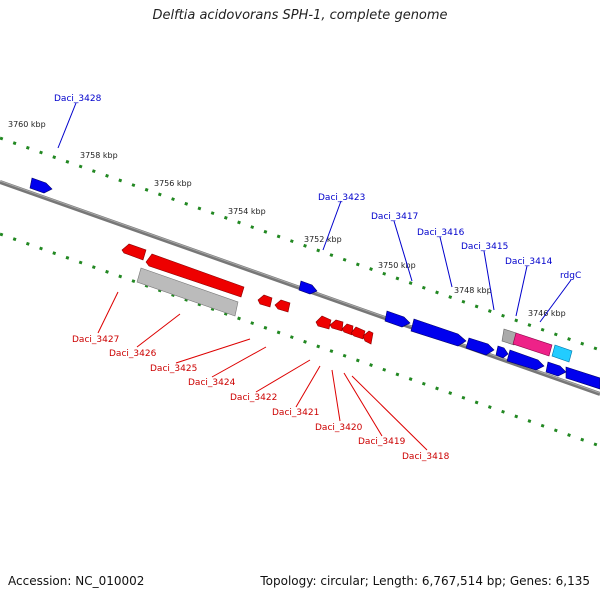 The height and width of the screenshot is (600, 600). What do you see at coordinates (295, 413) in the screenshot?
I see `gene-label-daci-3421: Daci_3421` at bounding box center [295, 413].